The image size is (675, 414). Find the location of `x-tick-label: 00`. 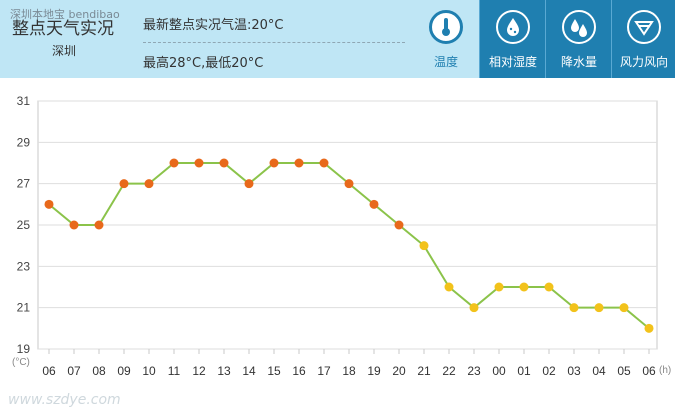

x-tick-label: 00 is located at coordinates (499, 371).